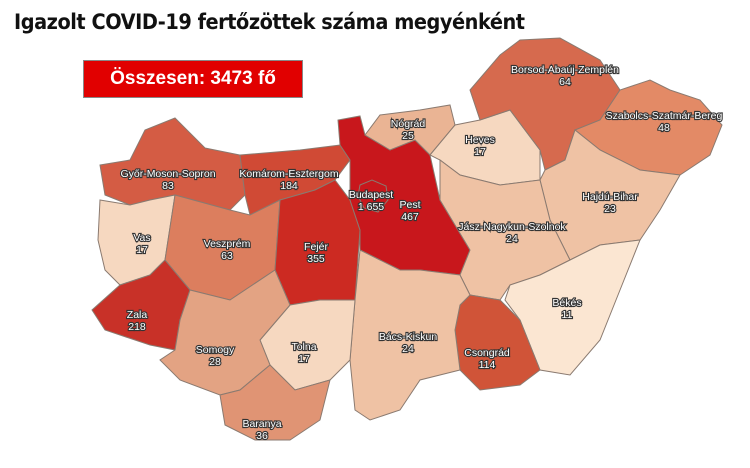 The image size is (750, 468). What do you see at coordinates (487, 365) in the screenshot?
I see `county-case-count: 114` at bounding box center [487, 365].